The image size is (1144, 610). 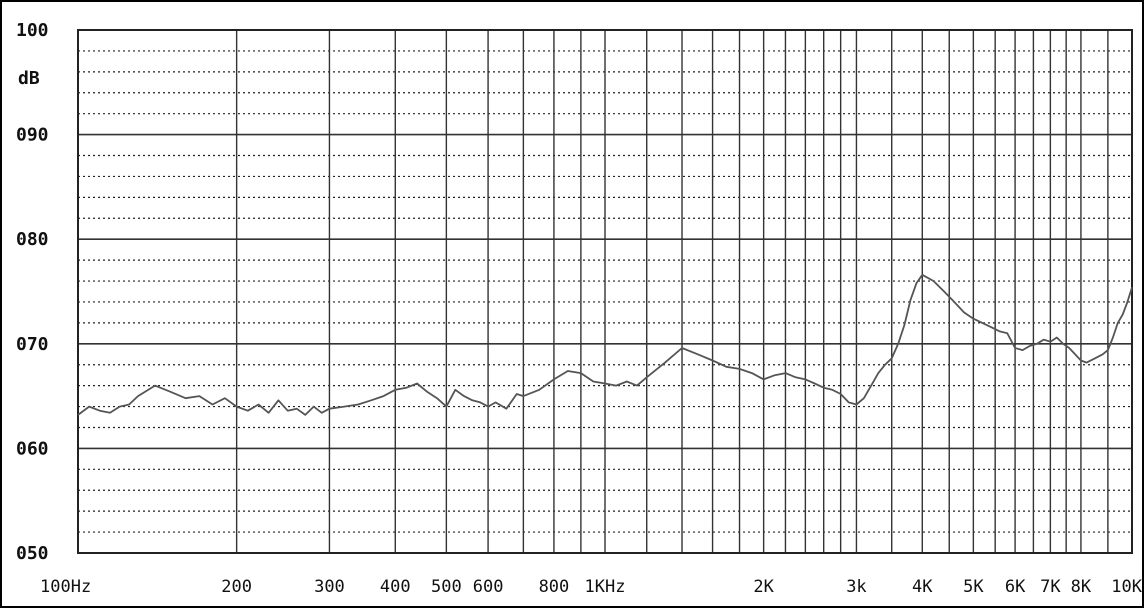 I want to click on x-tick-label: 4K, so click(x=922, y=587).